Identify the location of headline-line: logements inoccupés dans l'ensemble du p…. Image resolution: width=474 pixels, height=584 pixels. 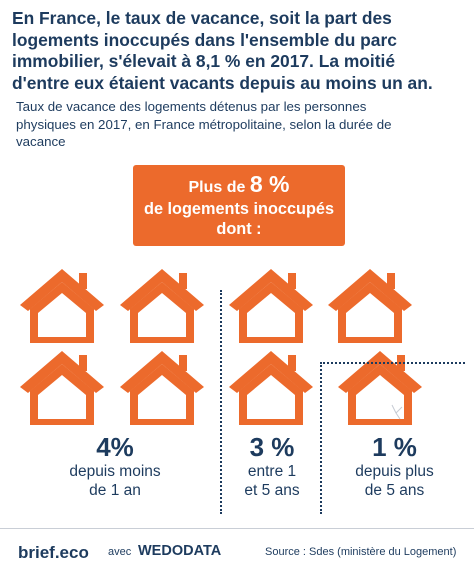
(204, 39).